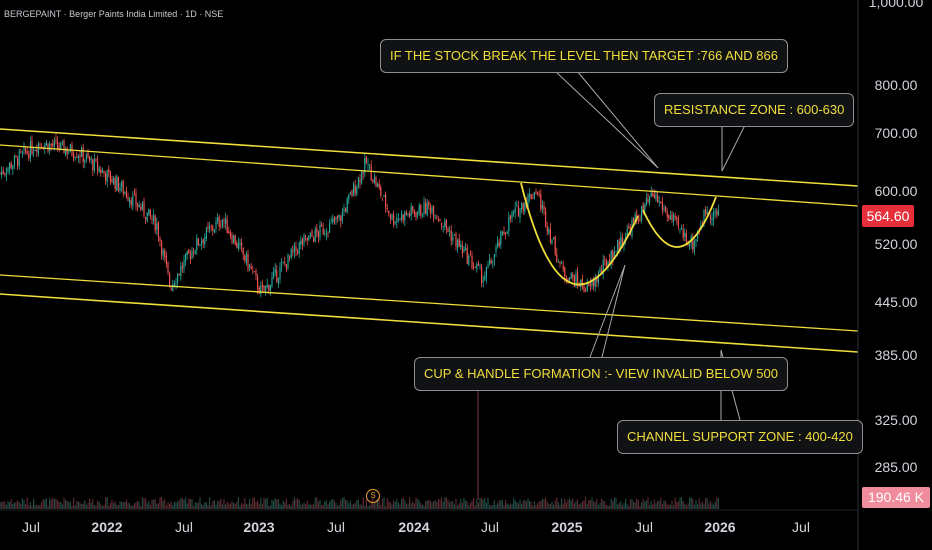  What do you see at coordinates (896, 5) in the screenshot?
I see `price-tick: 1,000.00` at bounding box center [896, 5].